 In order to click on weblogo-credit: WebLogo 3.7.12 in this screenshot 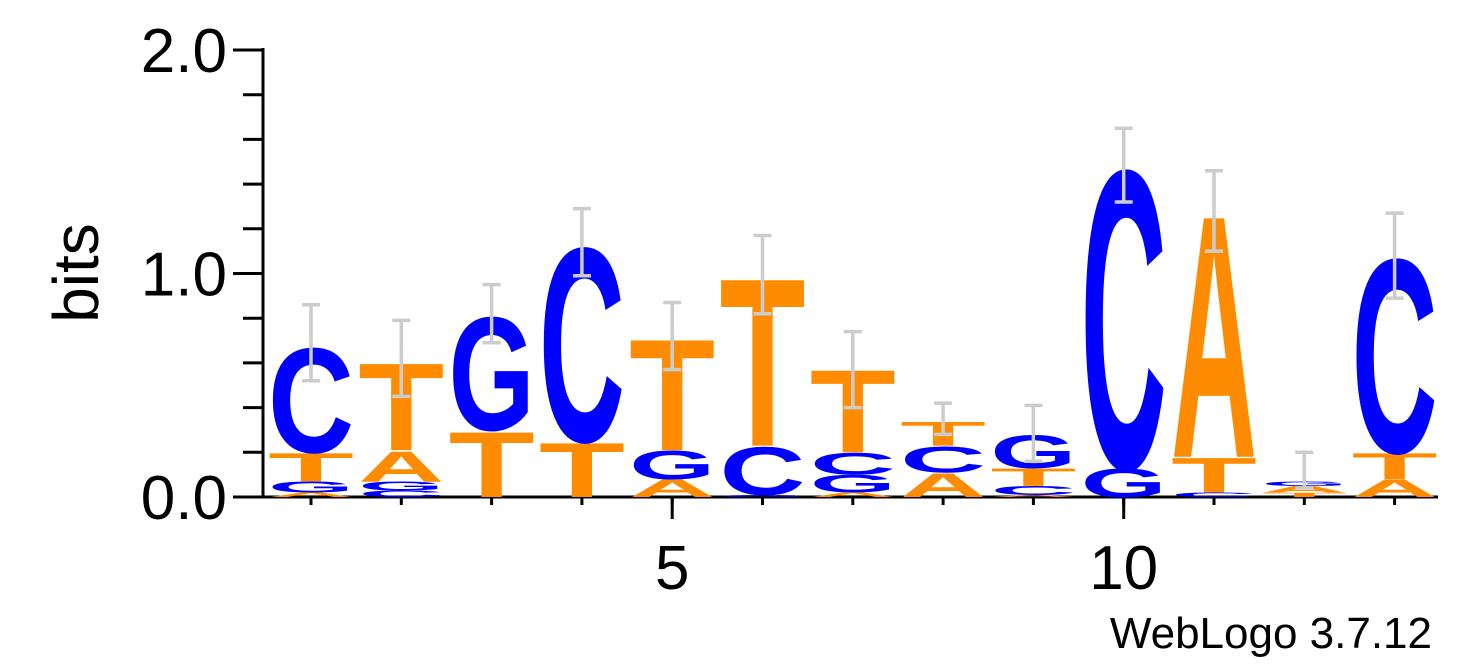, I will do `click(1271, 633)`.